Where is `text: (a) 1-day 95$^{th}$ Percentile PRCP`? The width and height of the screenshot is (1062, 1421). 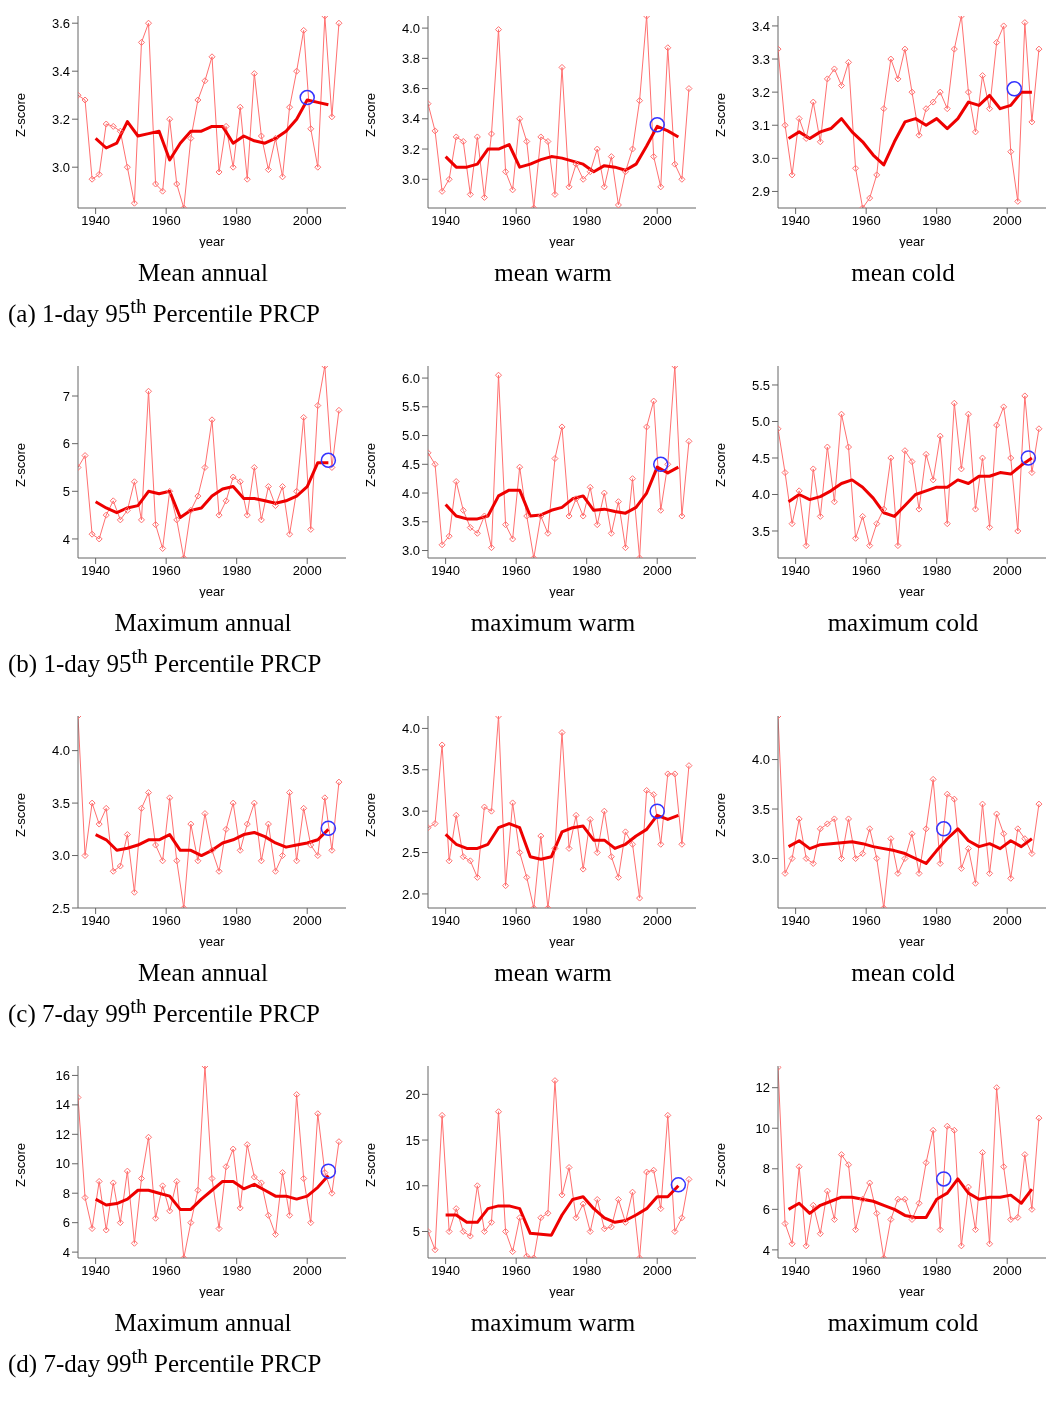
text: (a) 1-day 95$^{th}$ Percentile PRCP is located at coordinates (164, 311).